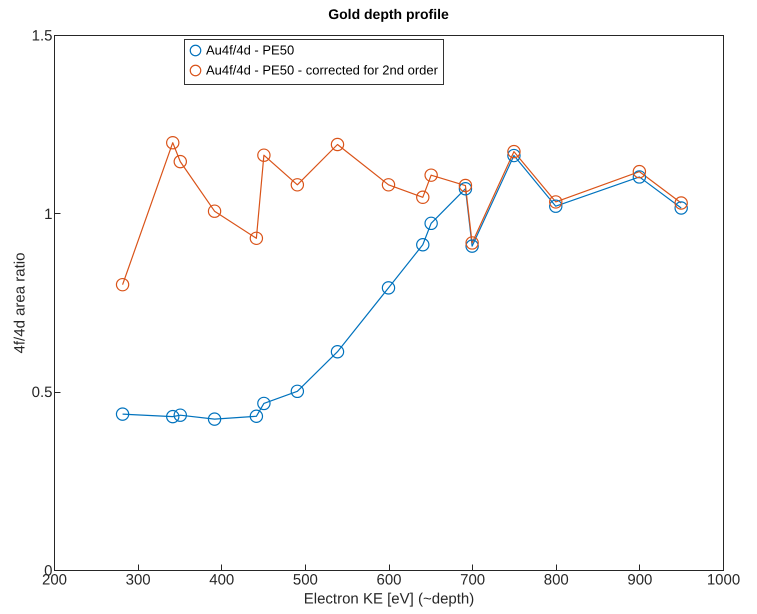 The image size is (757, 614). What do you see at coordinates (20, 303) in the screenshot?
I see `y-axis-title: 4f/4d area ratio` at bounding box center [20, 303].